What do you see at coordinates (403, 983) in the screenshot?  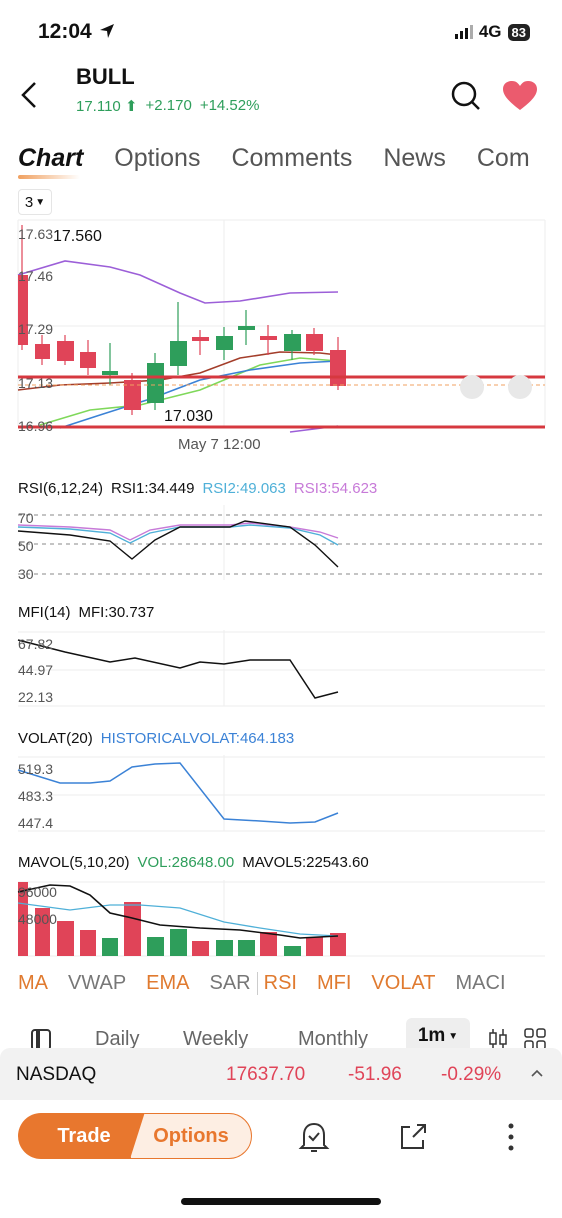 I see `indicator-volat: VOLAT` at bounding box center [403, 983].